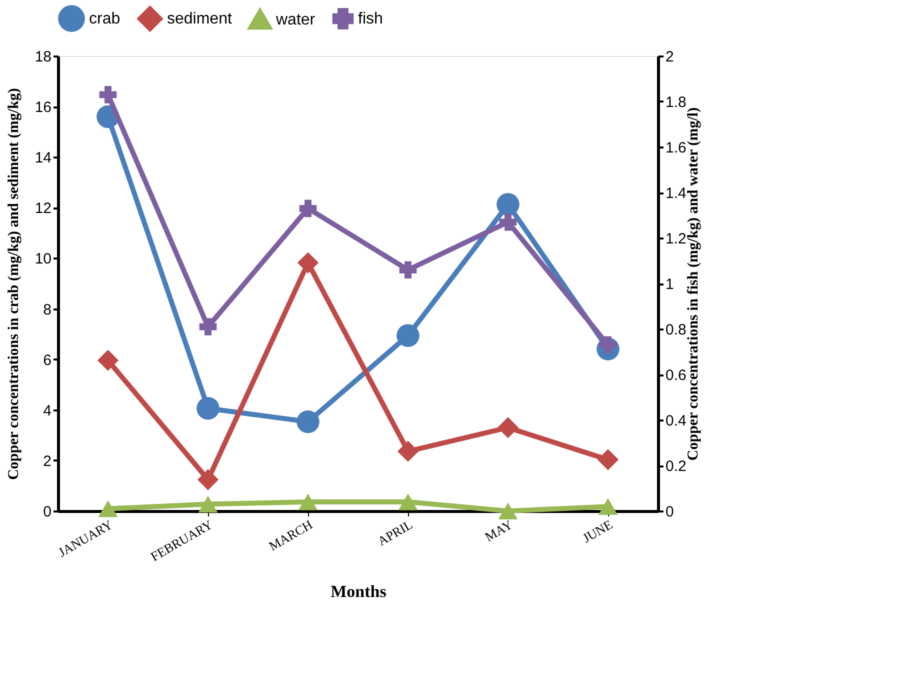 The height and width of the screenshot is (687, 919). What do you see at coordinates (676, 421) in the screenshot?
I see `y2-tick-label: 0.4` at bounding box center [676, 421].